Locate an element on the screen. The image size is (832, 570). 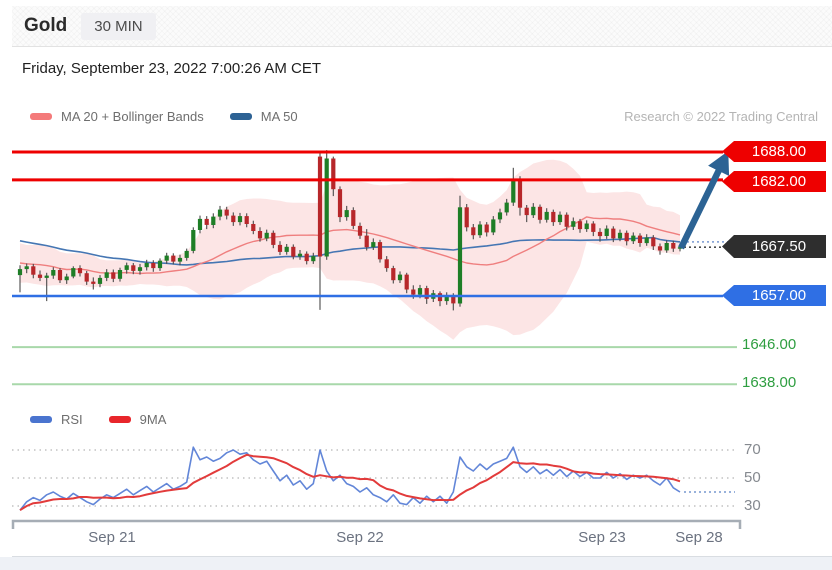
x-axis-label-sep28: Sep 28 is located at coordinates (699, 537).